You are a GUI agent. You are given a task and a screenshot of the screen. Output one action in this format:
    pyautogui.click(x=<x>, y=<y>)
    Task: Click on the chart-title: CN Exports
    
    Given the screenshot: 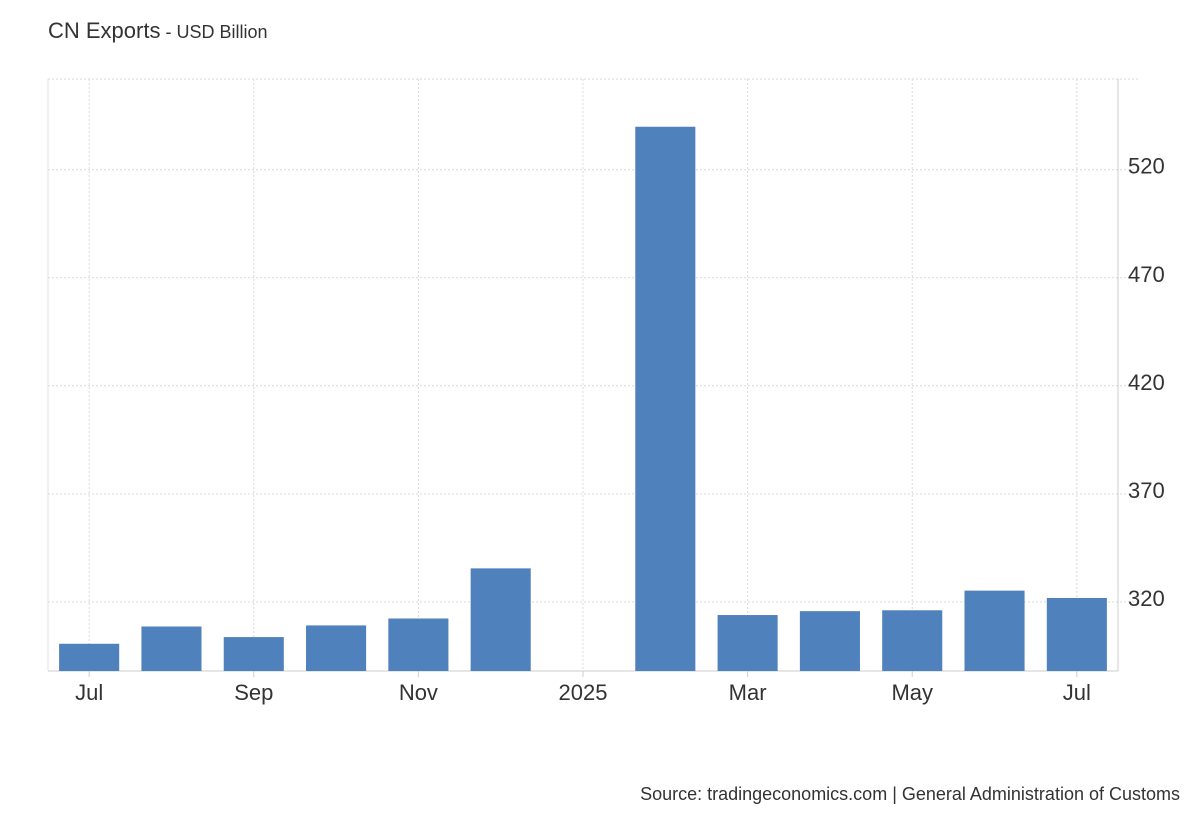 What is the action you would take?
    pyautogui.click(x=104, y=30)
    